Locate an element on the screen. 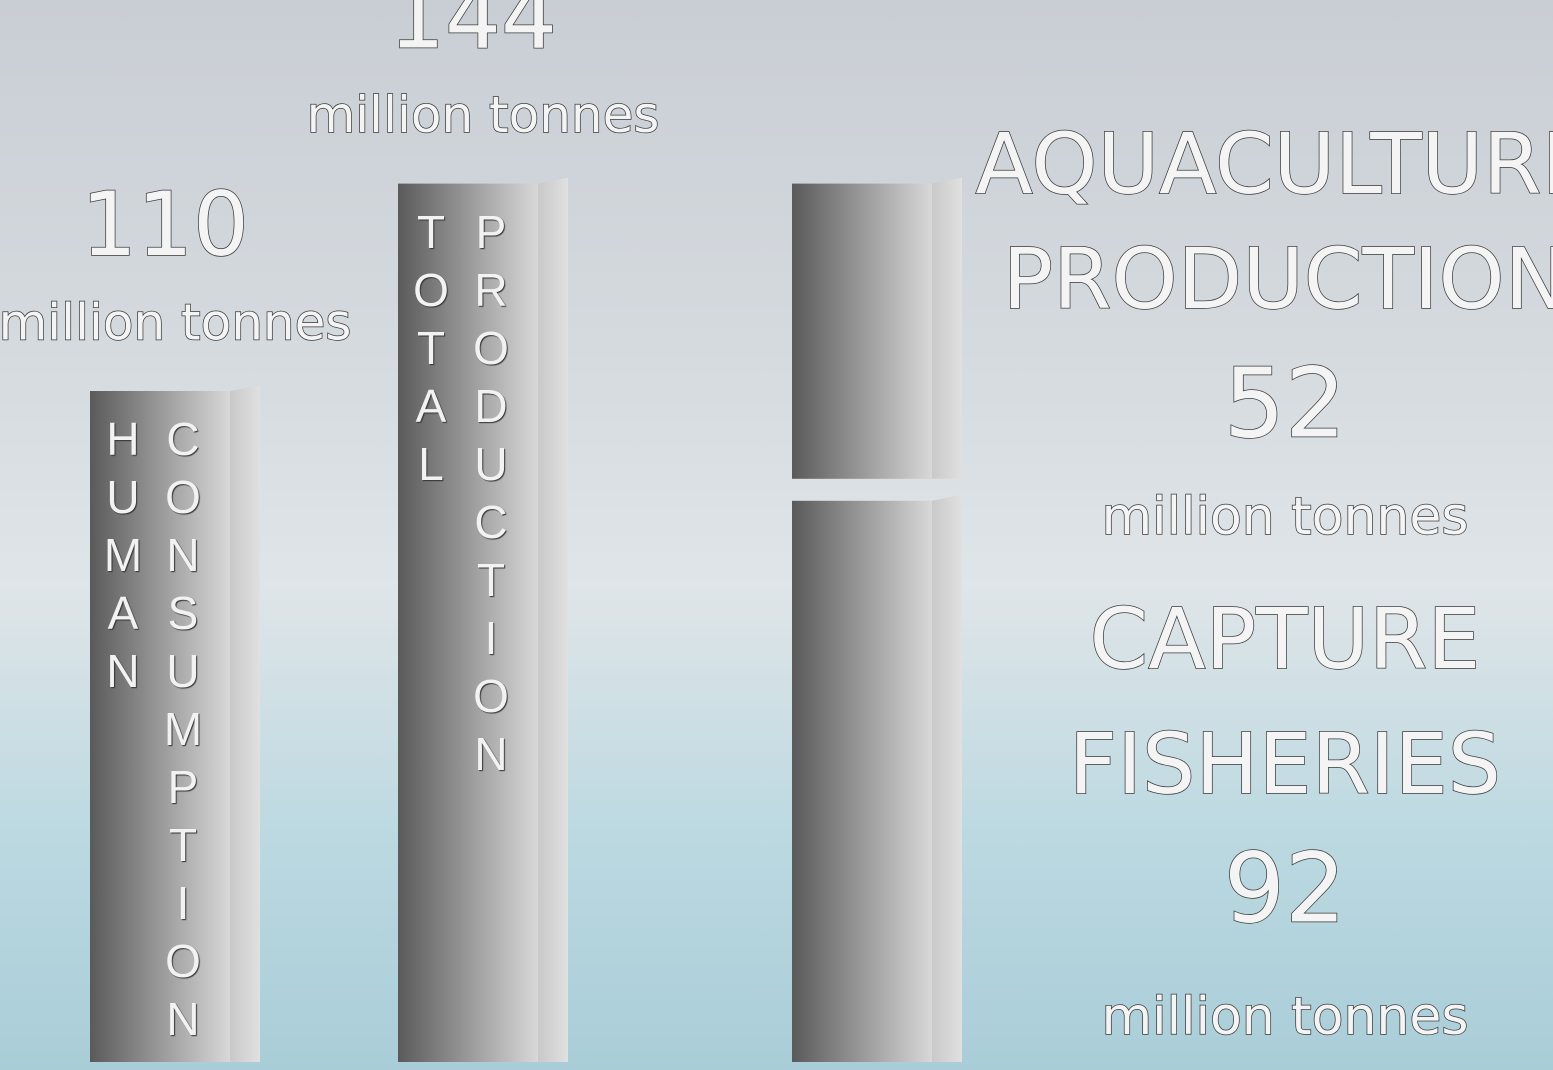  segment-name: CAPTURE is located at coordinates (1284, 639).